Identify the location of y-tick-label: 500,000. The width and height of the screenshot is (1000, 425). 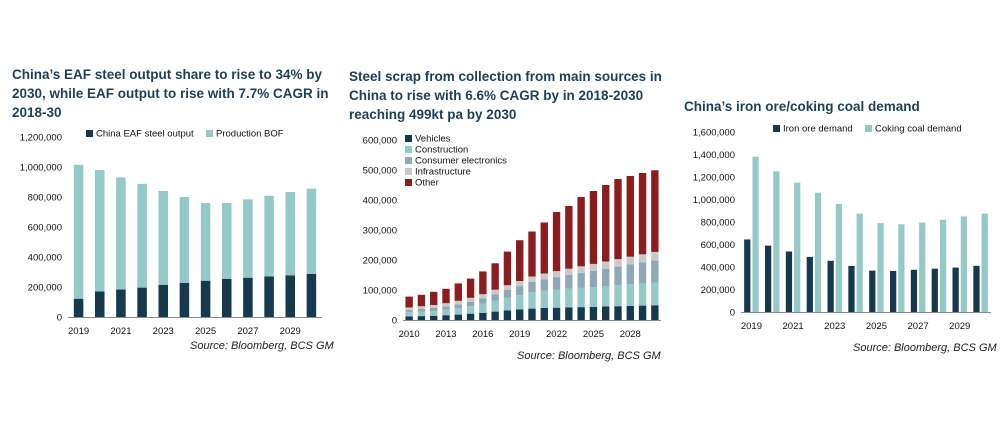
(380, 171).